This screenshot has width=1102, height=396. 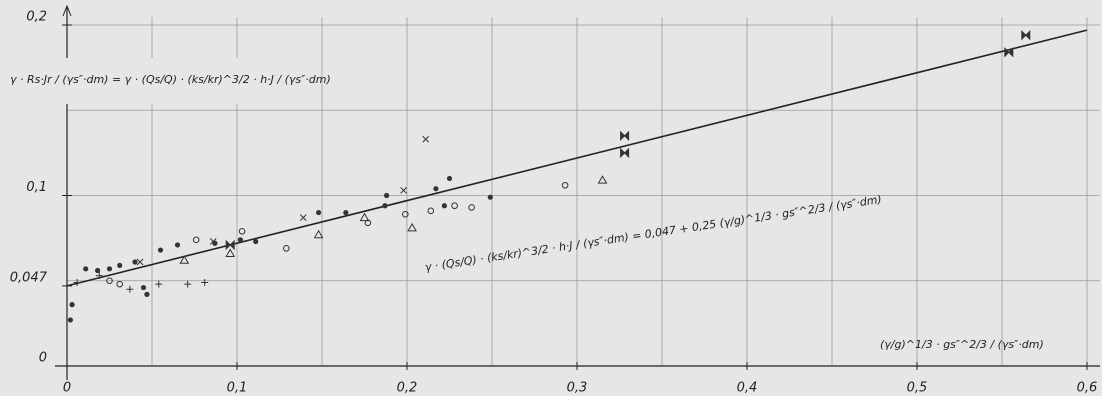 What do you see at coordinates (1087, 388) in the screenshot?
I see `x-tick-label: 0,6` at bounding box center [1087, 388].